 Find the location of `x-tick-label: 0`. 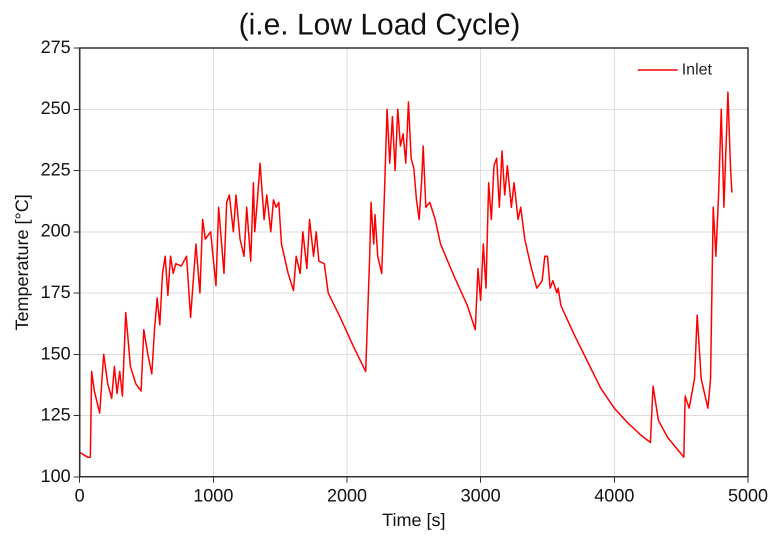

x-tick-label: 0 is located at coordinates (79, 496).